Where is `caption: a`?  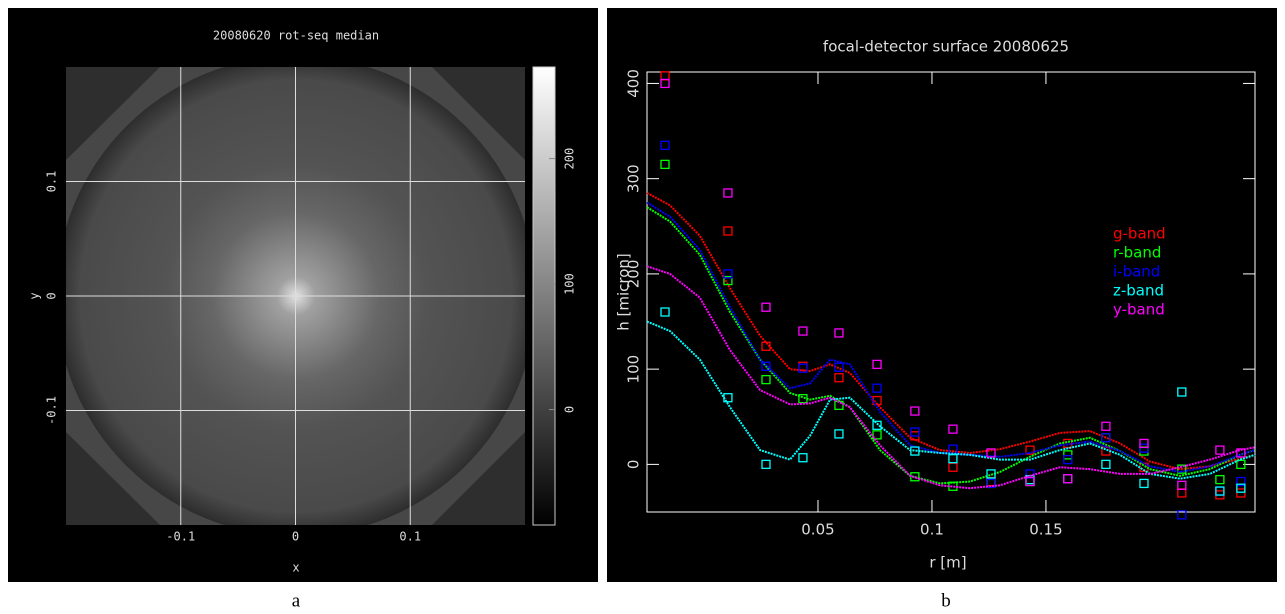
caption: a is located at coordinates (296, 600).